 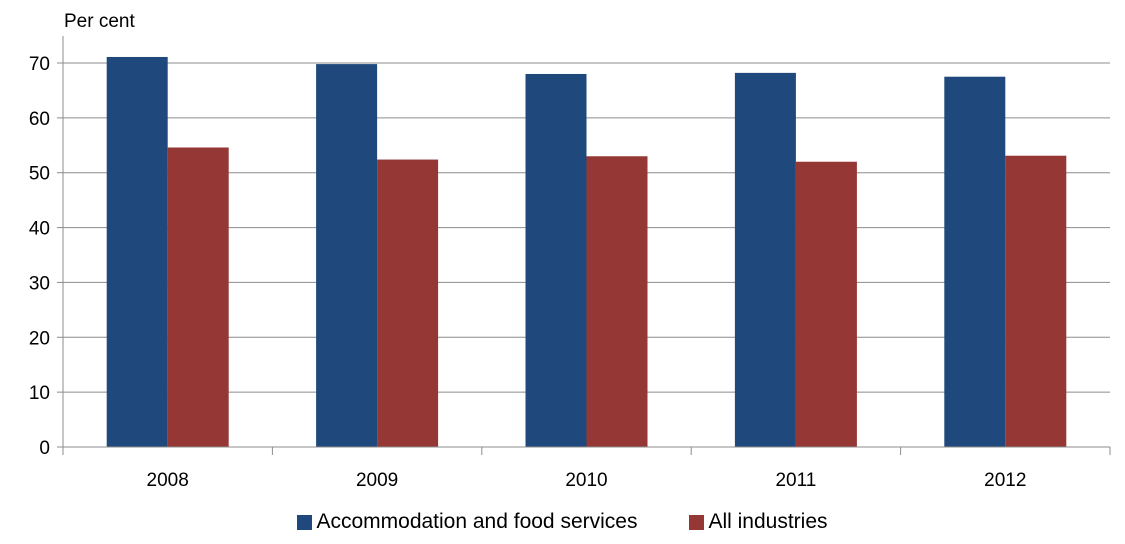 What do you see at coordinates (137, 252) in the screenshot?
I see `bar-accommodation-2008` at bounding box center [137, 252].